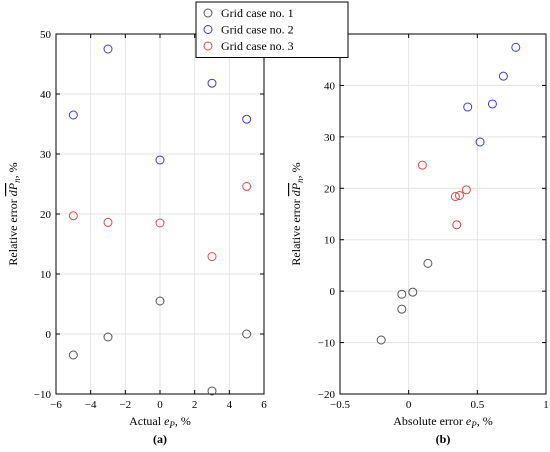 The image size is (550, 452). What do you see at coordinates (257, 46) in the screenshot?
I see `legend-label-3: Grid case no. 3` at bounding box center [257, 46].